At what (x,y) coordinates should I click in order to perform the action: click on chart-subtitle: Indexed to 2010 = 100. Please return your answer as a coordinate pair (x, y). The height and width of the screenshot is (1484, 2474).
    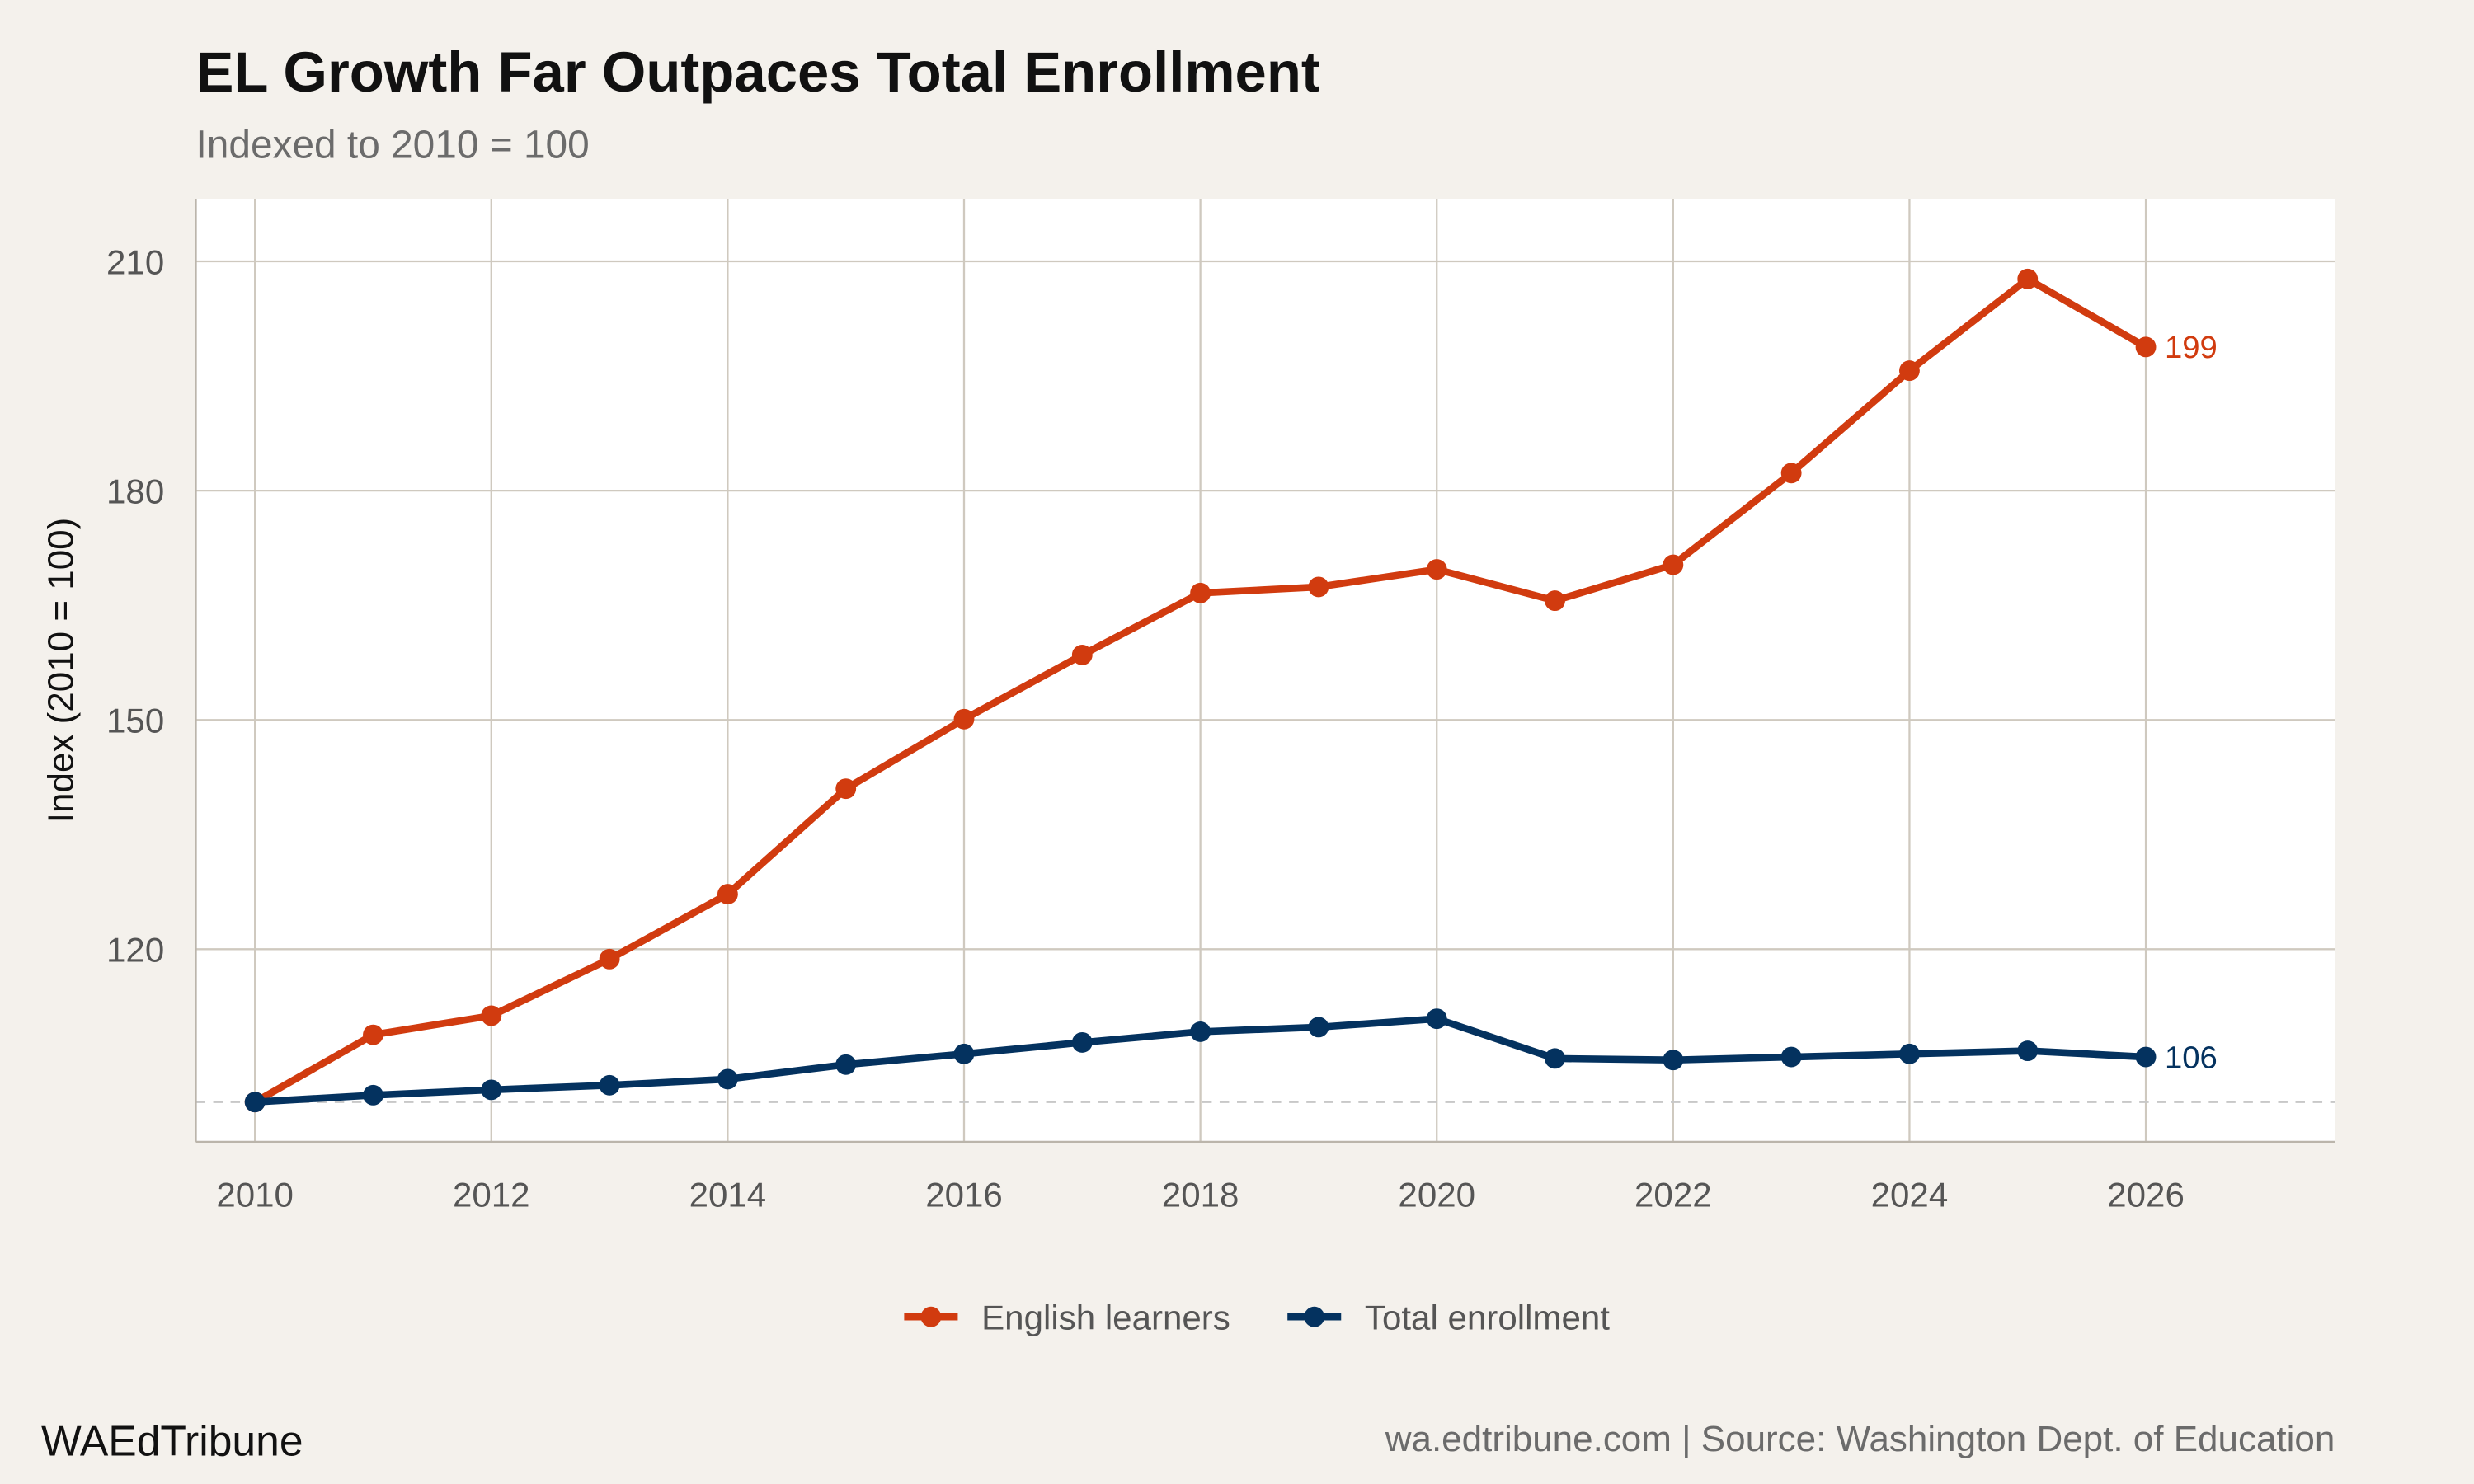
    Looking at the image, I should click on (393, 145).